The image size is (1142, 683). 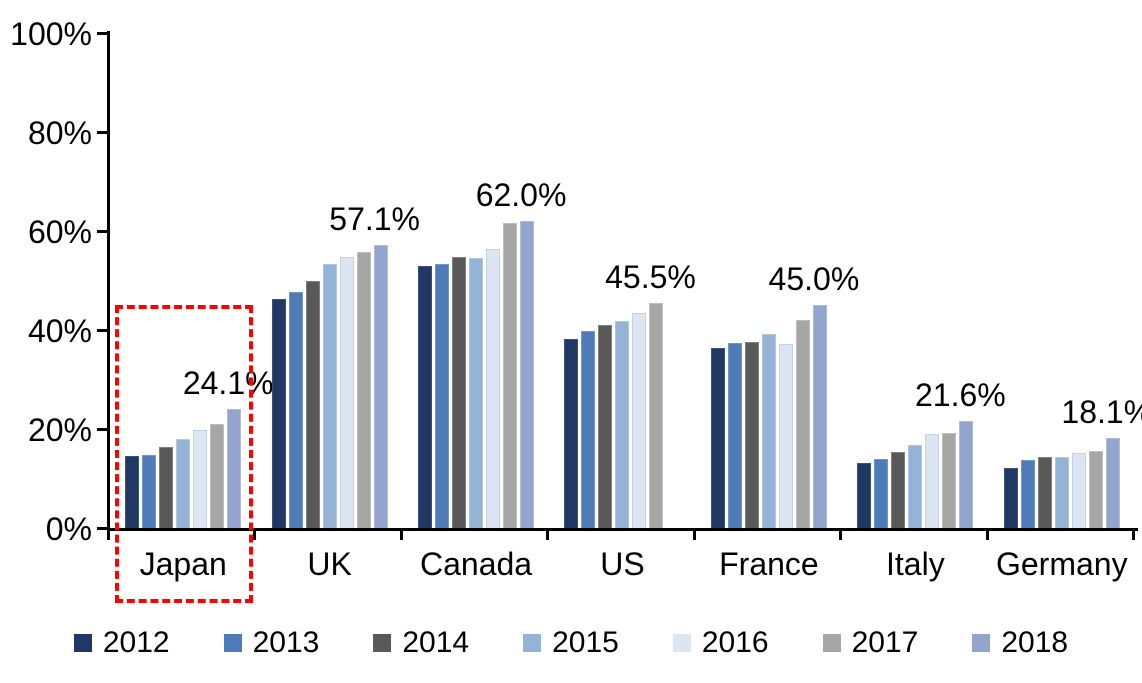 What do you see at coordinates (1061, 492) in the screenshot?
I see `bar-germany-2015` at bounding box center [1061, 492].